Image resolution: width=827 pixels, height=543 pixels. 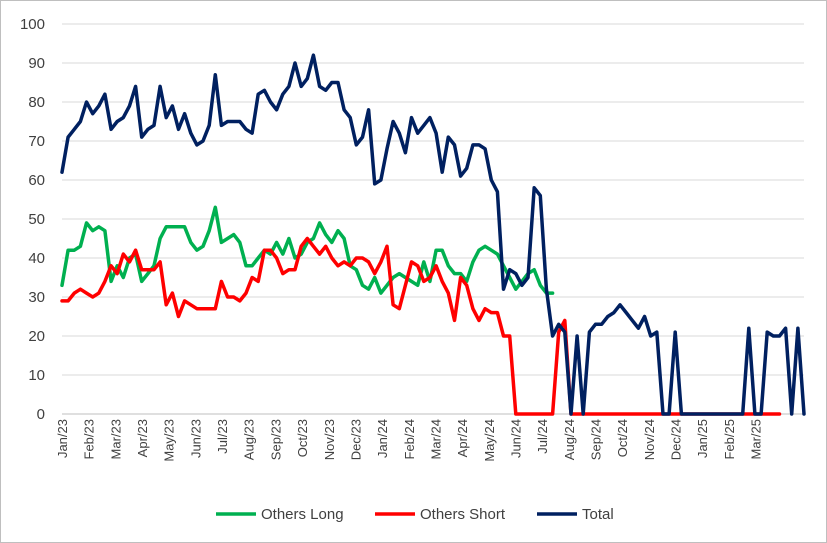 What do you see at coordinates (355, 439) in the screenshot?
I see `x-tick-label: Dec/23` at bounding box center [355, 439].